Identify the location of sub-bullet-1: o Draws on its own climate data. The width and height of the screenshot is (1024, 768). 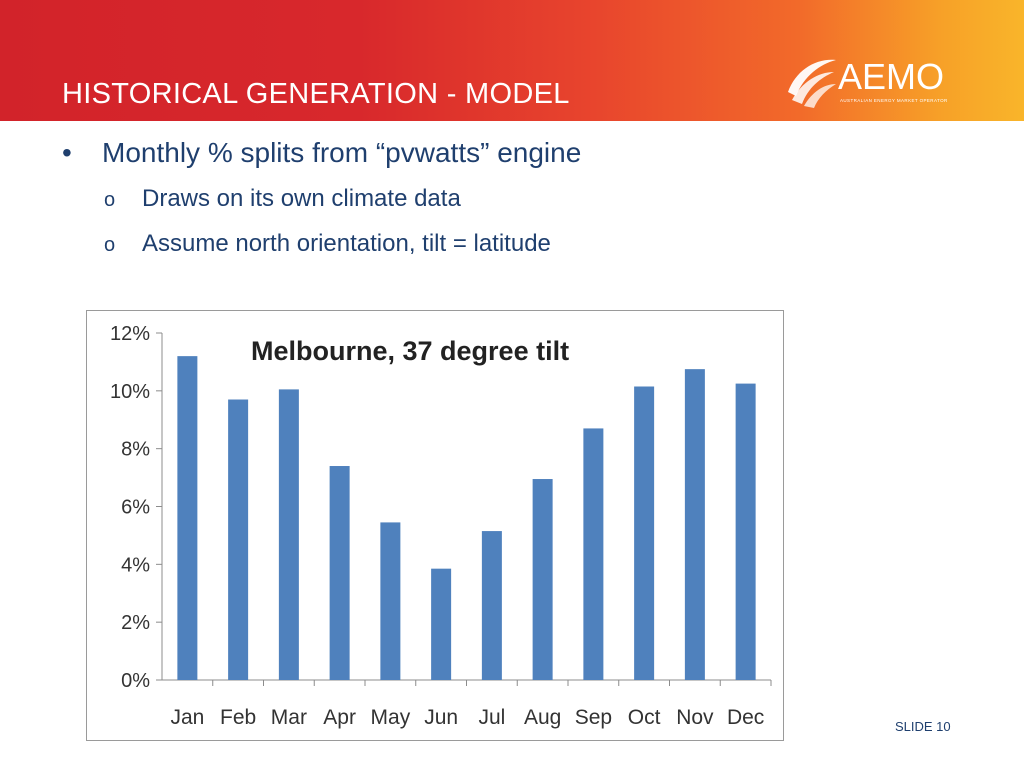
(282, 199).